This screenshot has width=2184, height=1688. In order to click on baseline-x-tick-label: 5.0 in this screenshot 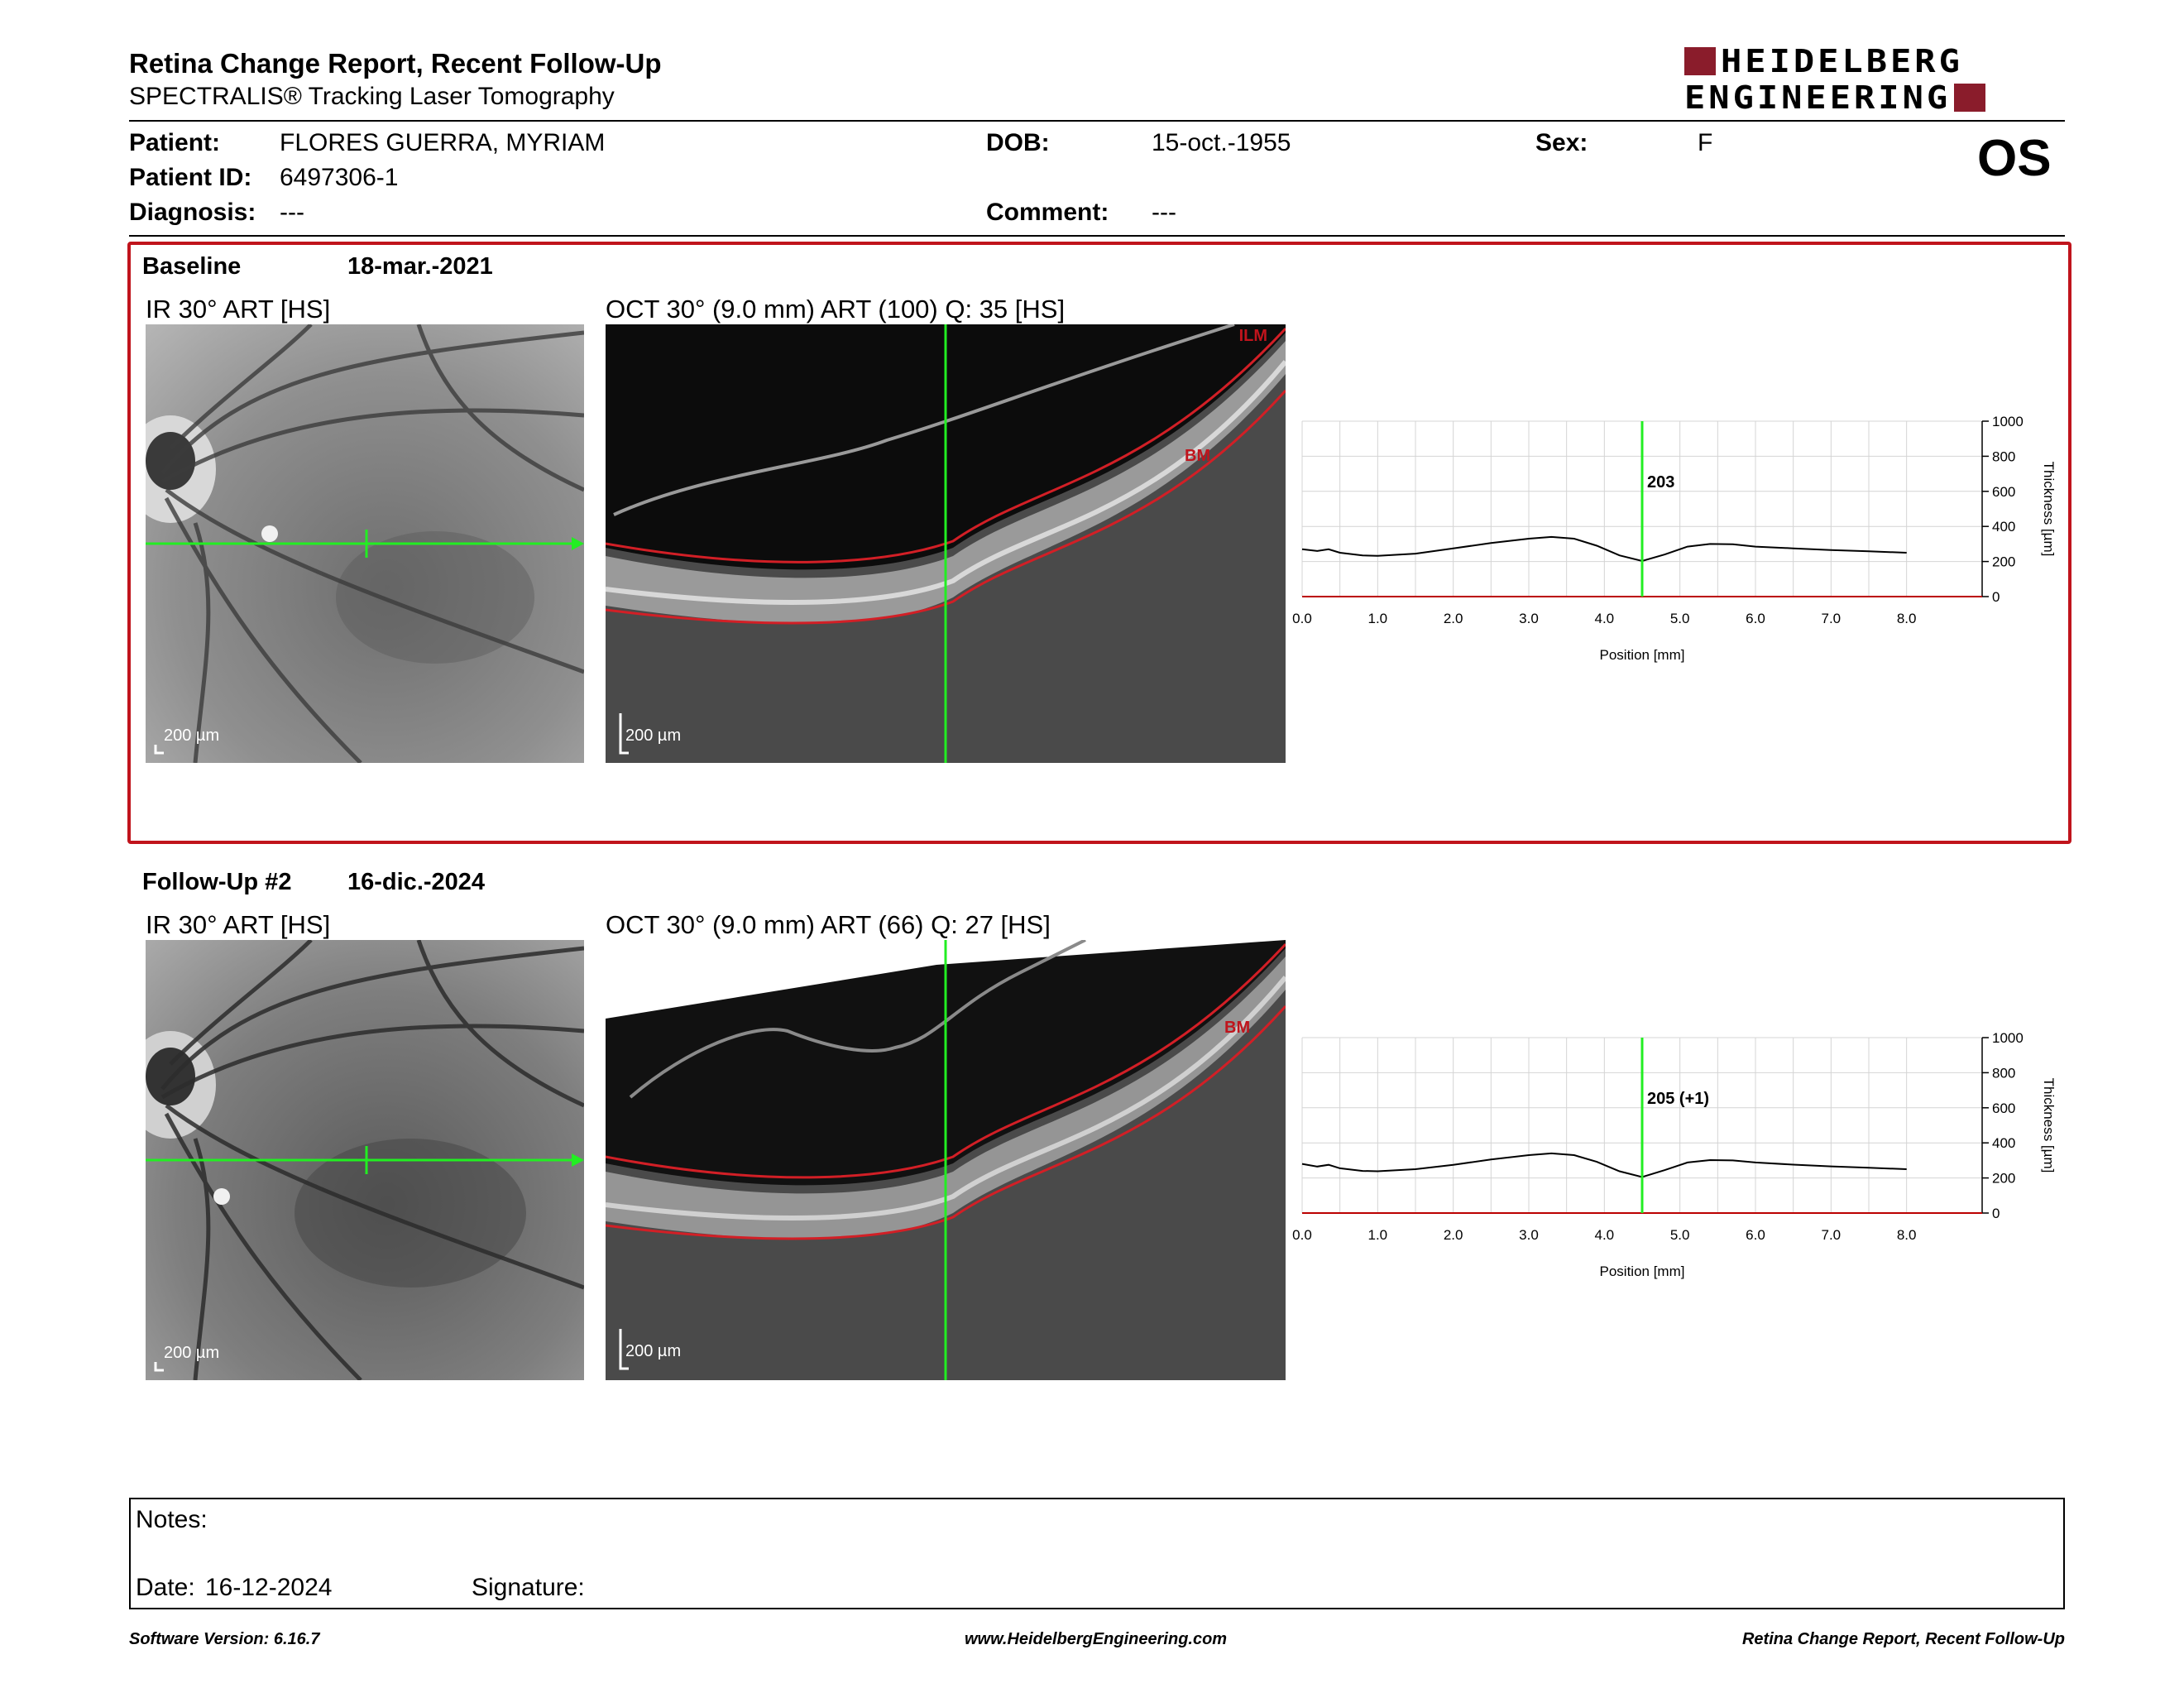, I will do `click(1680, 618)`.